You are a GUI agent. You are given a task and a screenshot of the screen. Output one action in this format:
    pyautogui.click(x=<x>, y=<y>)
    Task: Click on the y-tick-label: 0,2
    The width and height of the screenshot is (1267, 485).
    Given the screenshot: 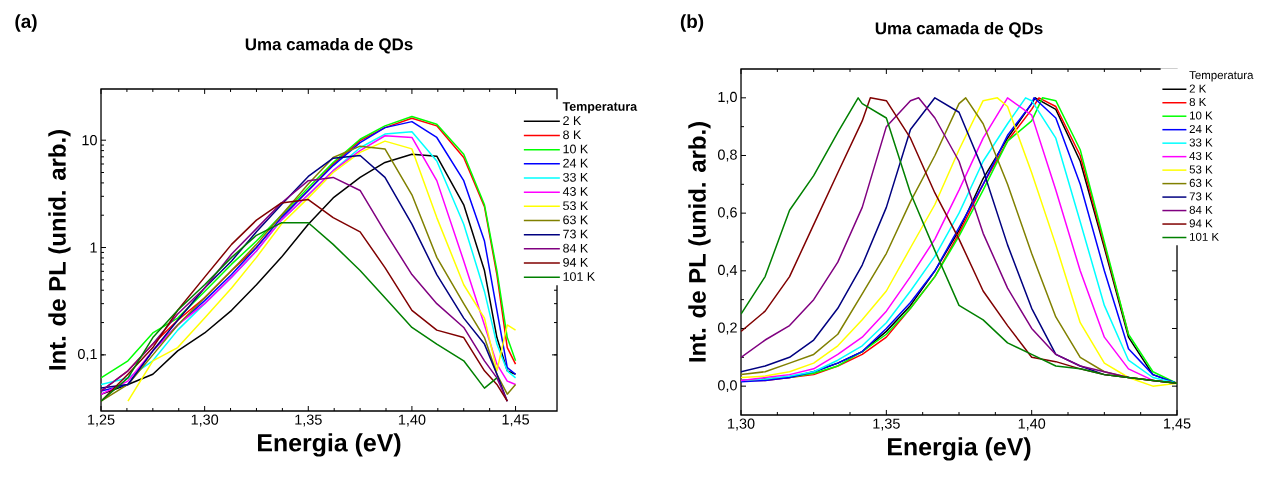 What is the action you would take?
    pyautogui.click(x=727, y=328)
    